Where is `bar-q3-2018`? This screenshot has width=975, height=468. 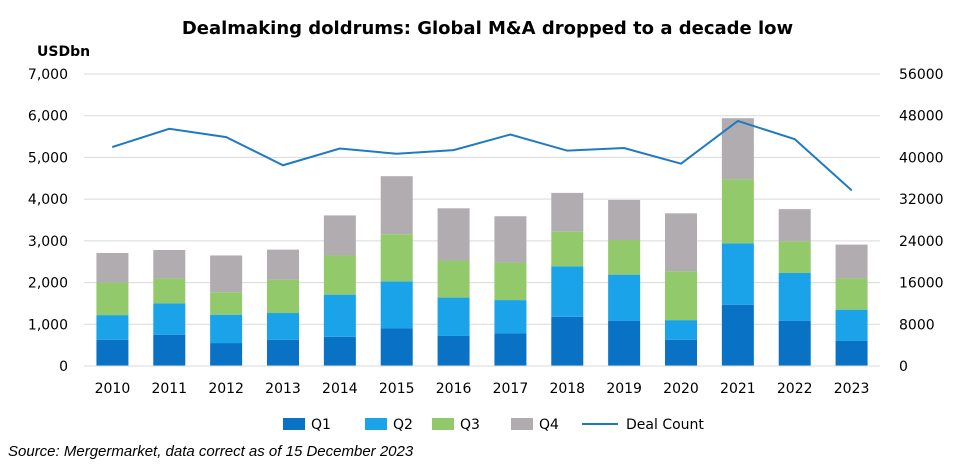 bar-q3-2018 is located at coordinates (567, 249).